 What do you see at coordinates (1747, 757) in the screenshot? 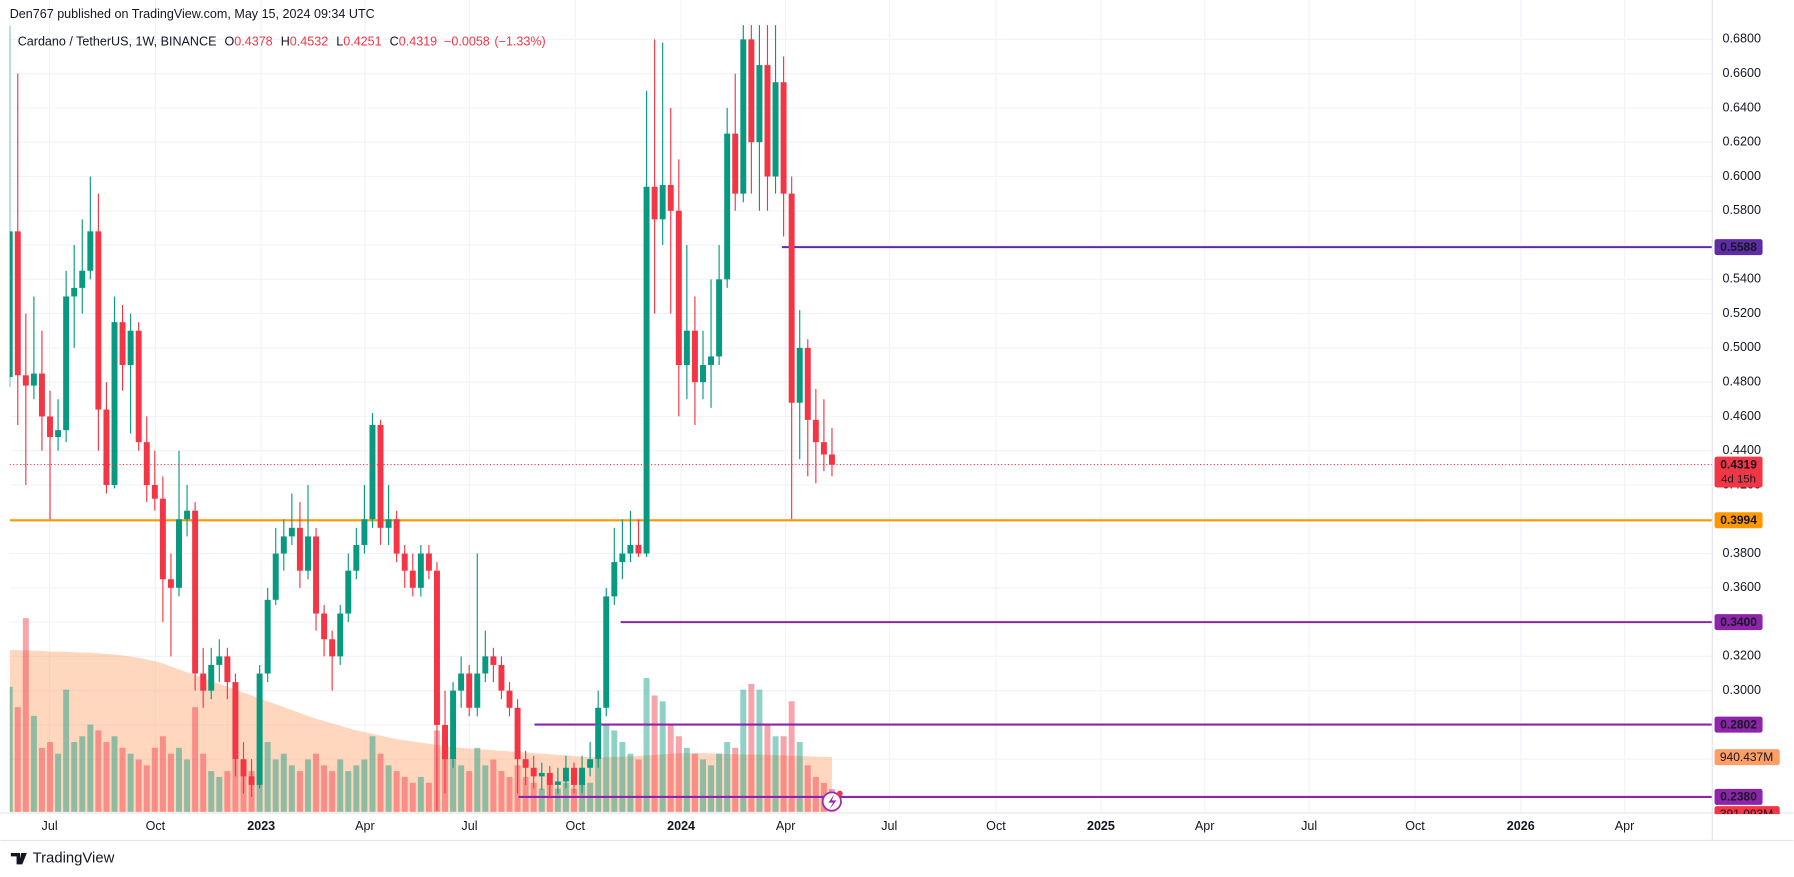
I see `volume-ma-label-box` at bounding box center [1747, 757].